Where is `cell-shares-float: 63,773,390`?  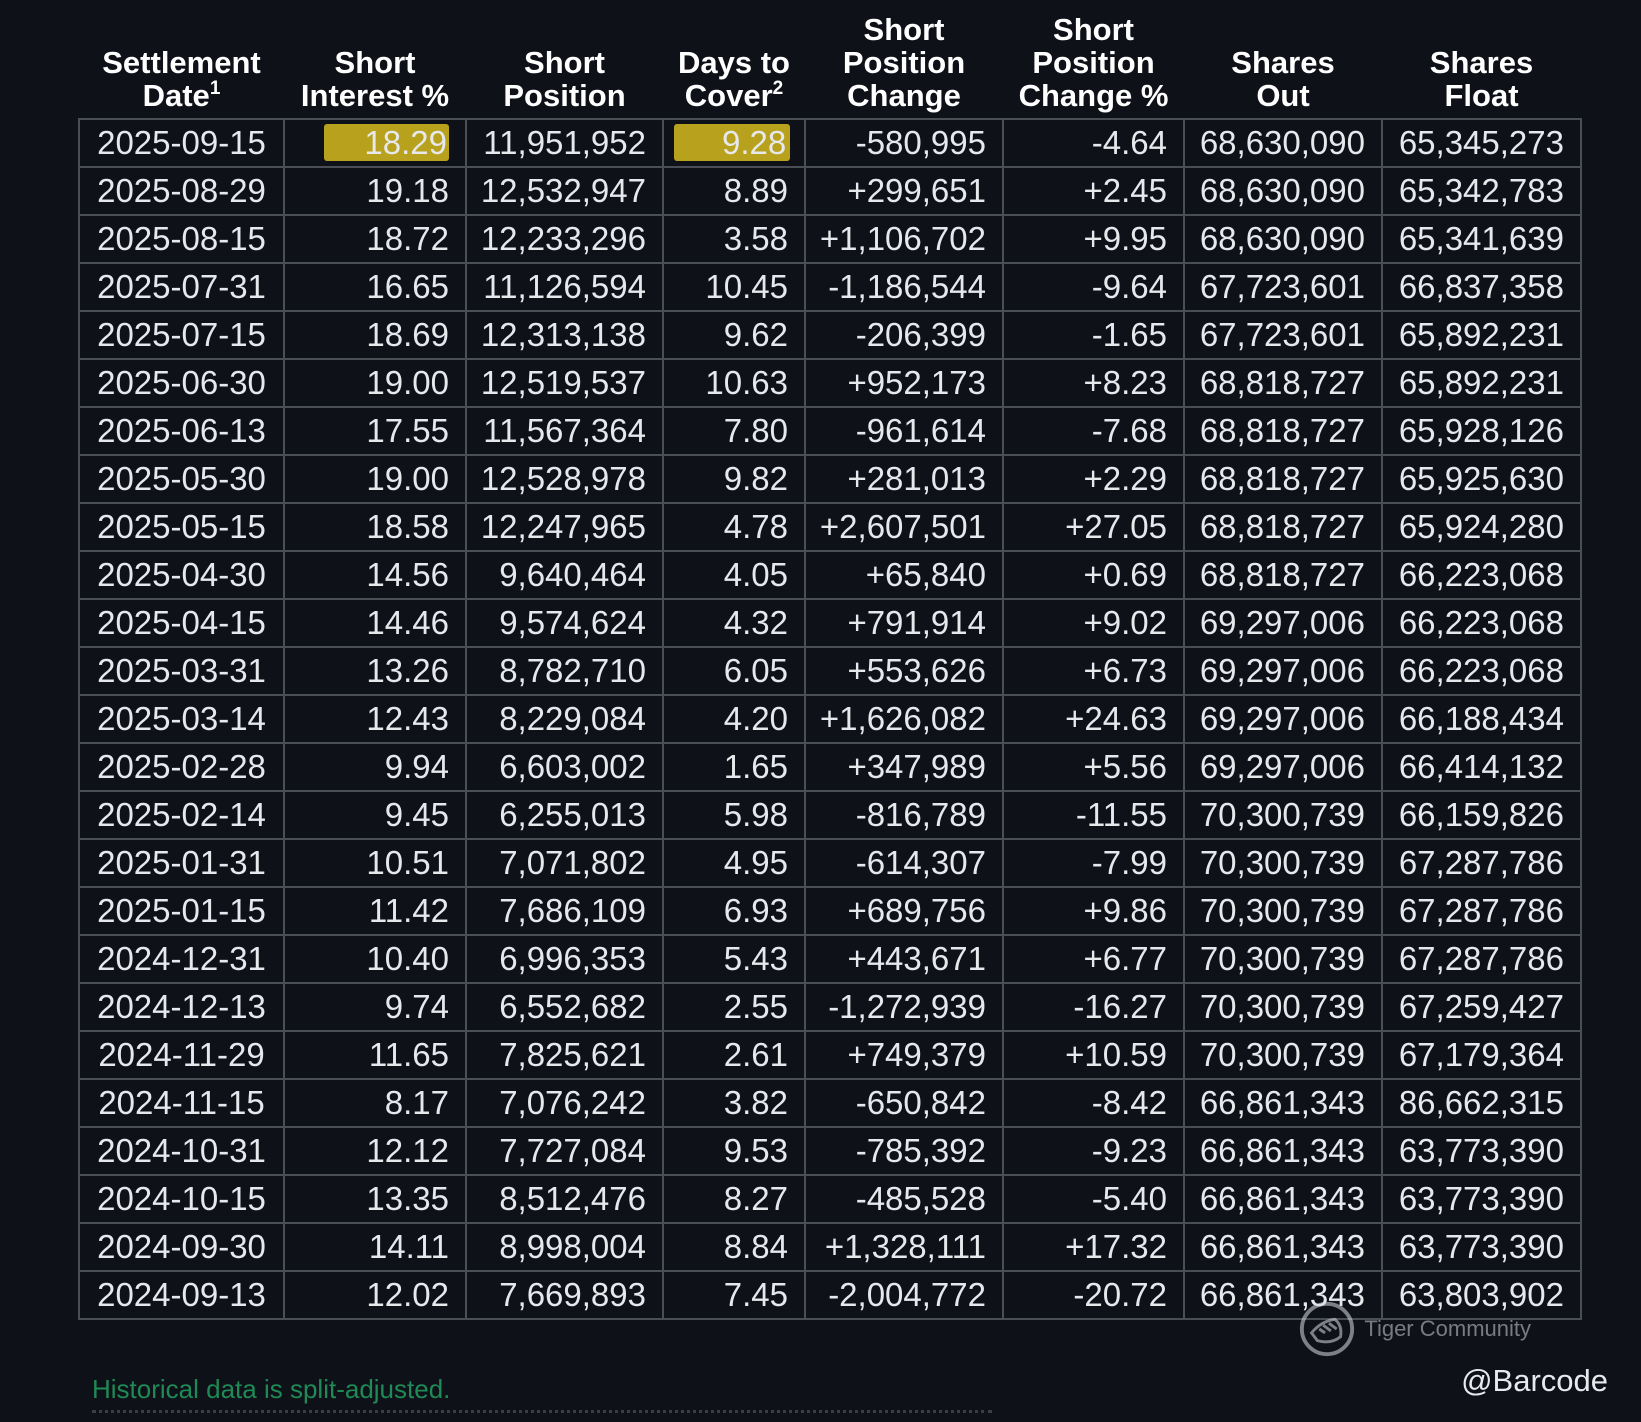
cell-shares-float: 63,773,390 is located at coordinates (1481, 1151).